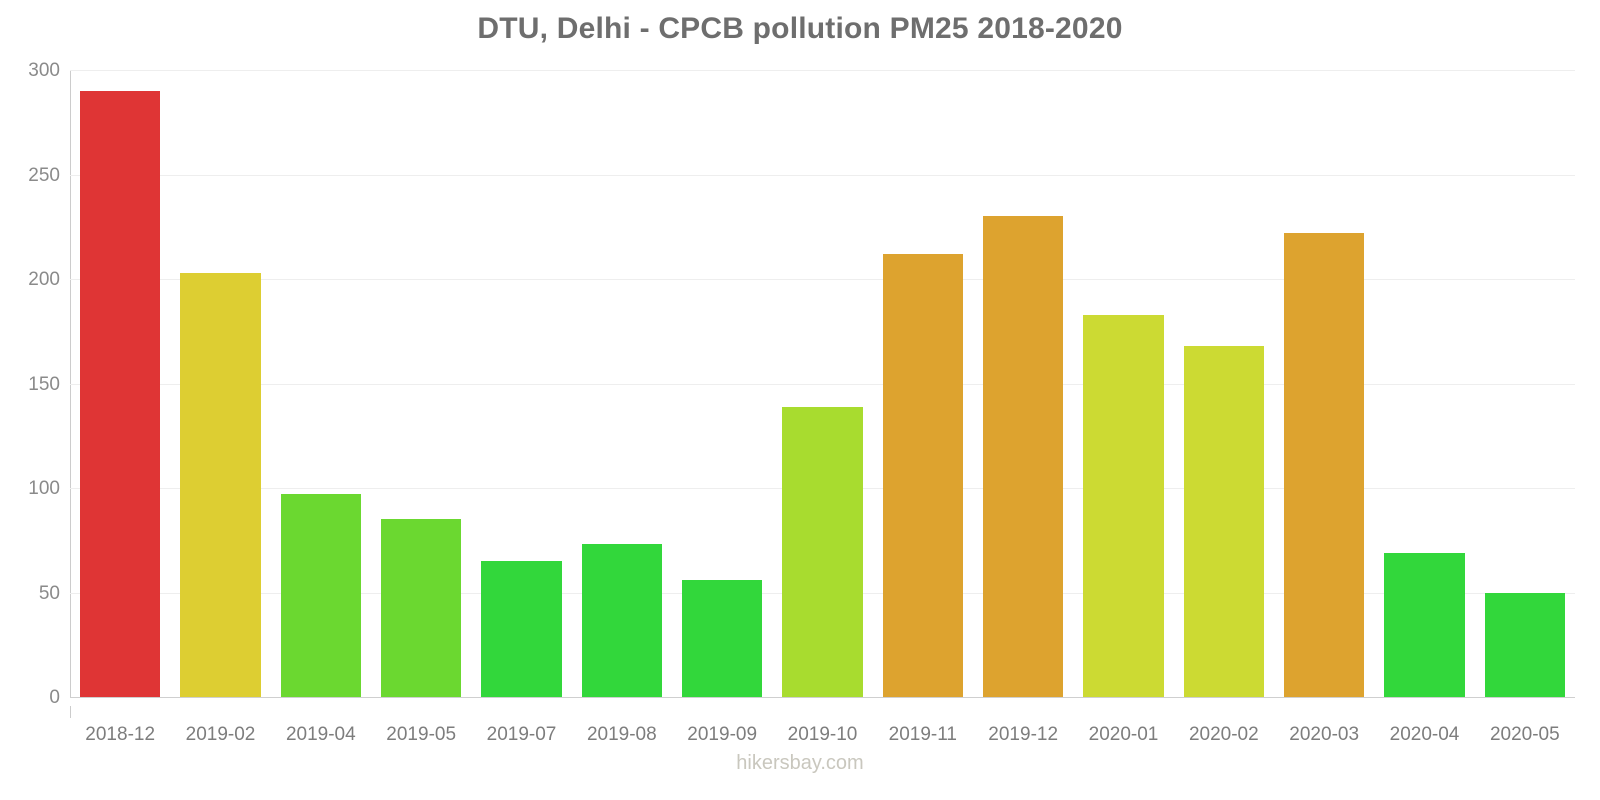  I want to click on y-axis-tick-label: 300, so click(44, 70).